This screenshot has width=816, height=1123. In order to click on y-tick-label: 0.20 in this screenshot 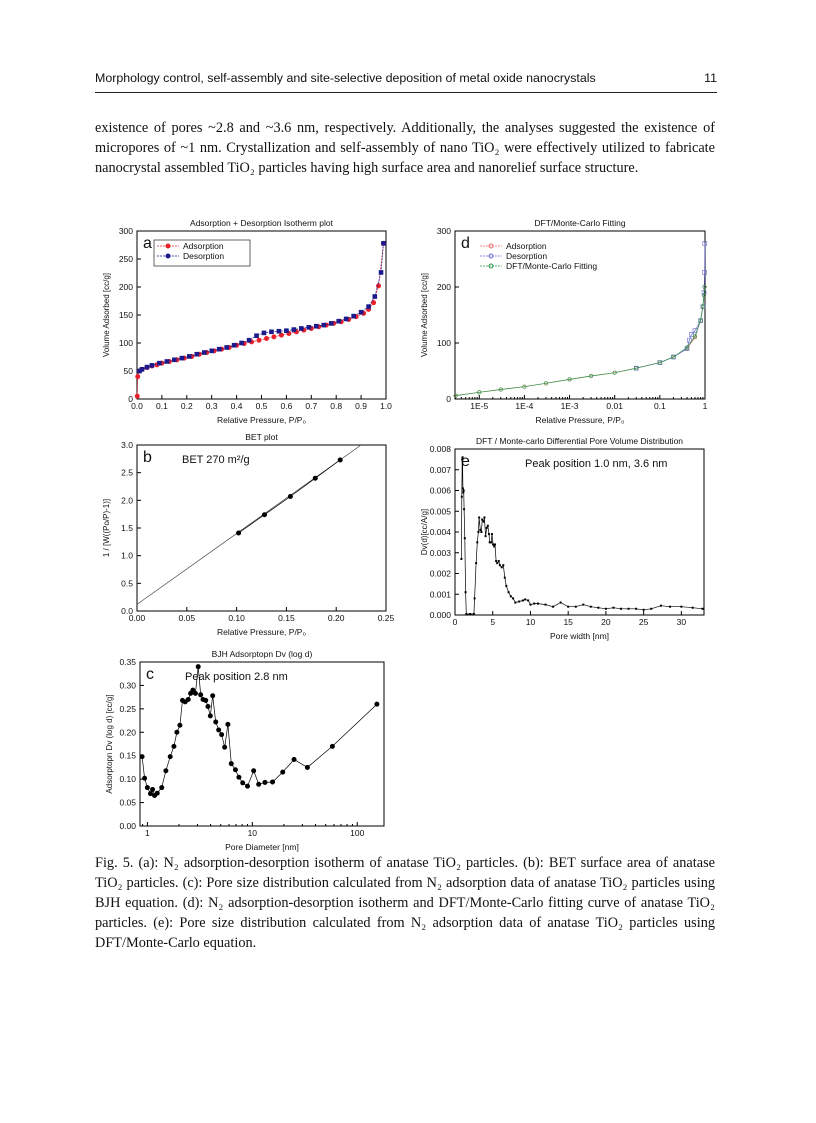, I will do `click(127, 732)`.